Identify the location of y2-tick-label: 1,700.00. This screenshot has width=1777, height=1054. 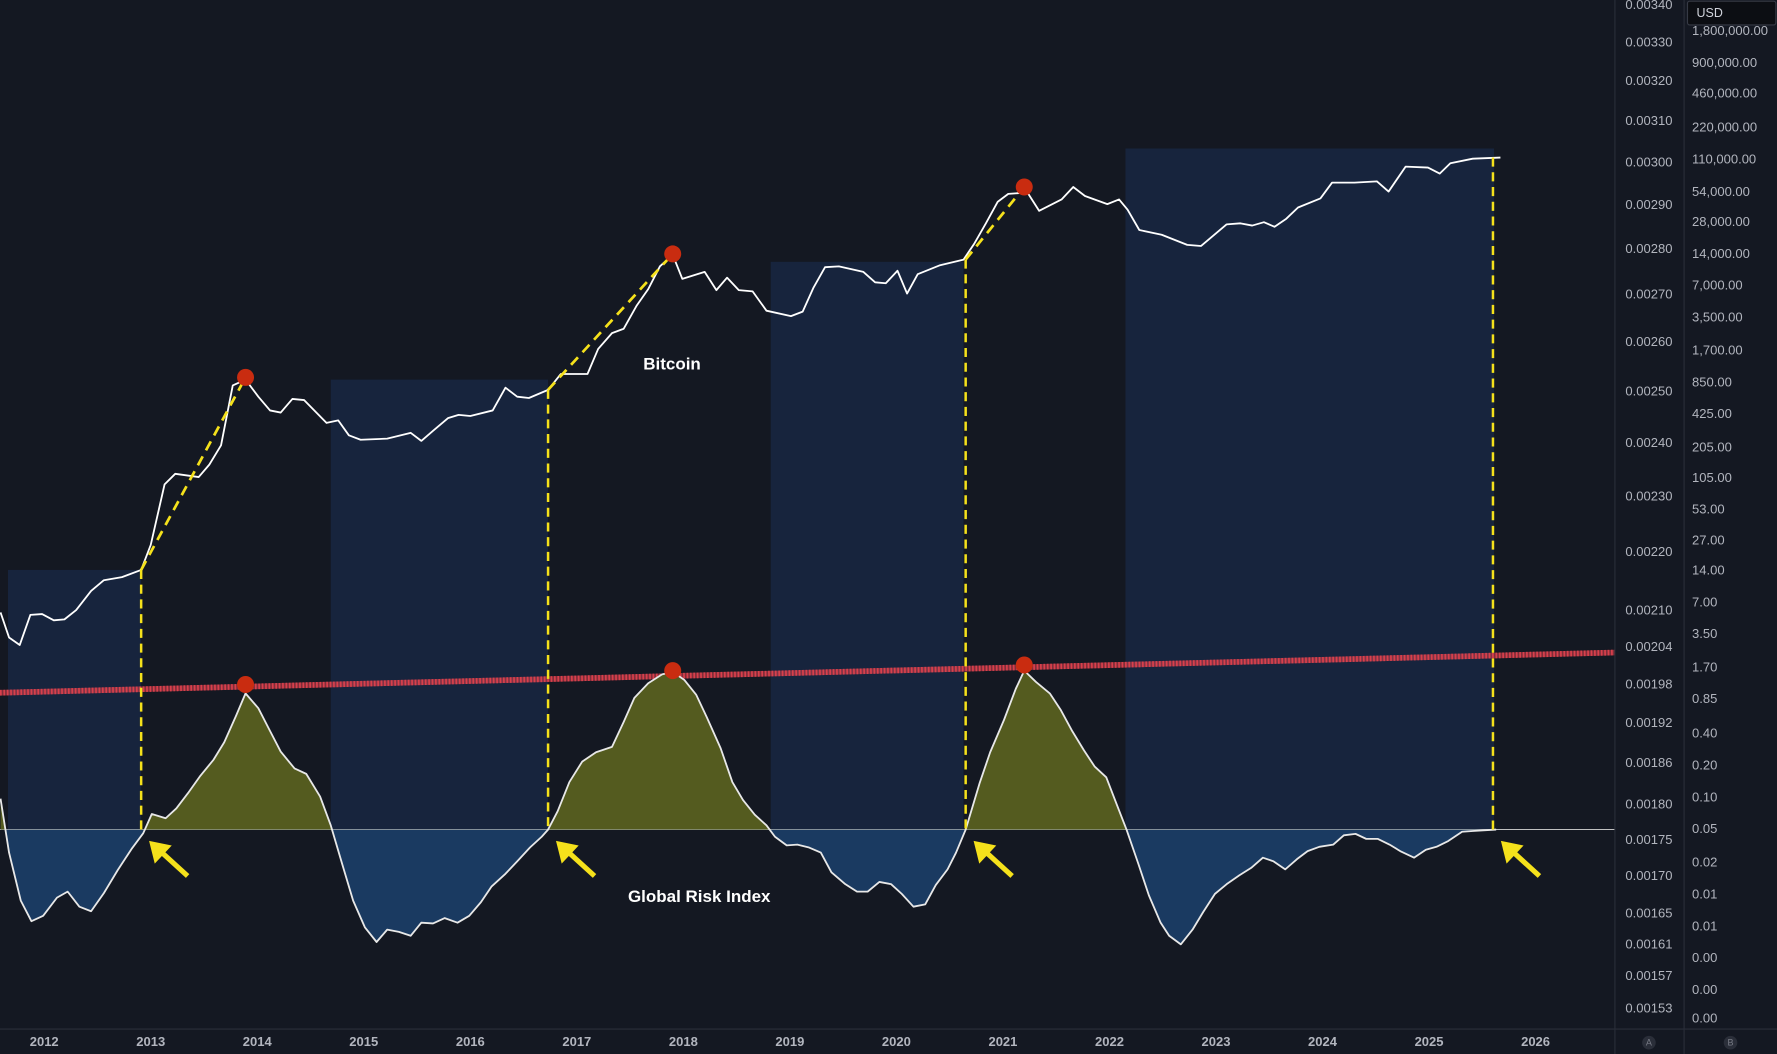
(1717, 350).